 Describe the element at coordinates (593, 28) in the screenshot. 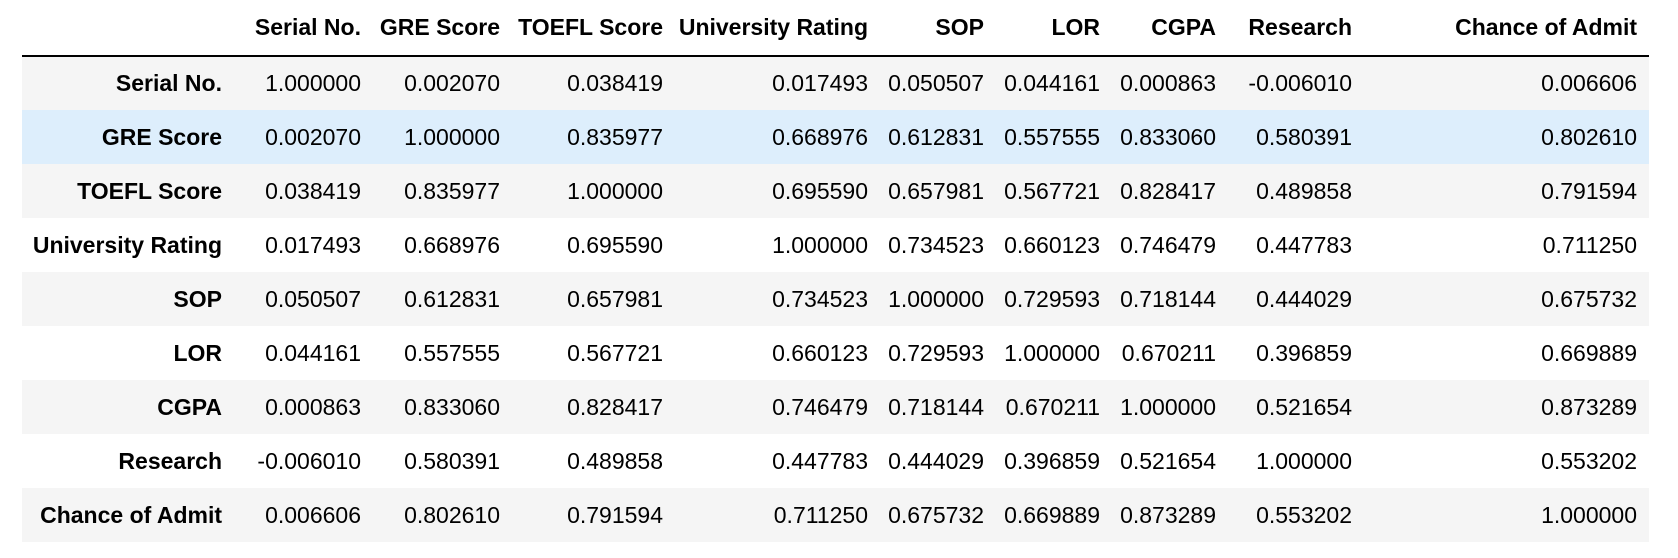

I see `column-header: TOEFL Score` at that location.